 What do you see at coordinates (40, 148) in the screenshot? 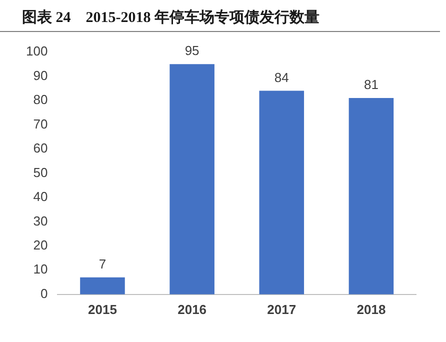
I see `y-tick-label: 60` at bounding box center [40, 148].